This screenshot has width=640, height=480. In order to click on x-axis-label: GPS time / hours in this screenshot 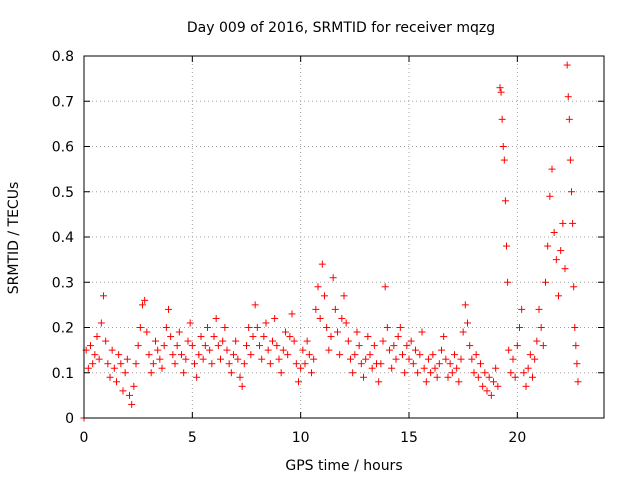, I will do `click(343, 466)`.